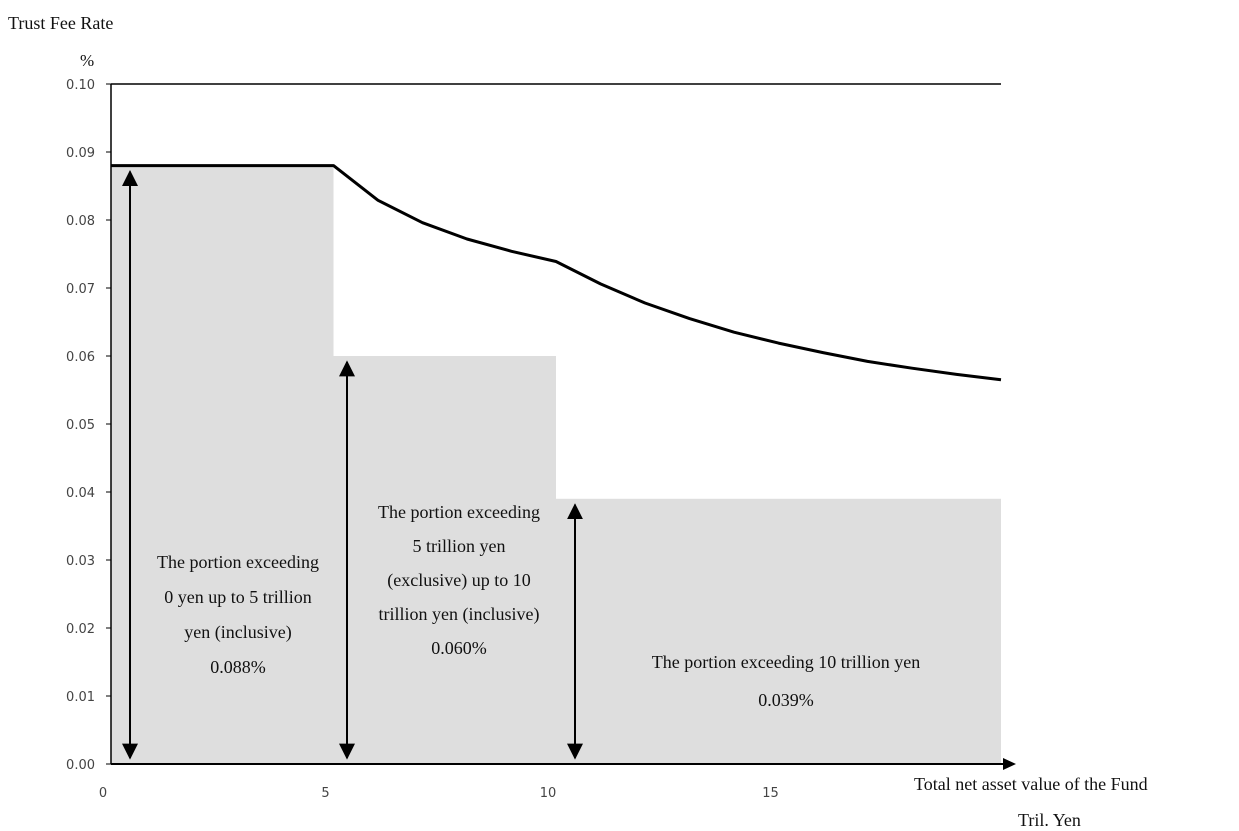  What do you see at coordinates (80, 289) in the screenshot?
I see `y-tick-label: 0.07` at bounding box center [80, 289].